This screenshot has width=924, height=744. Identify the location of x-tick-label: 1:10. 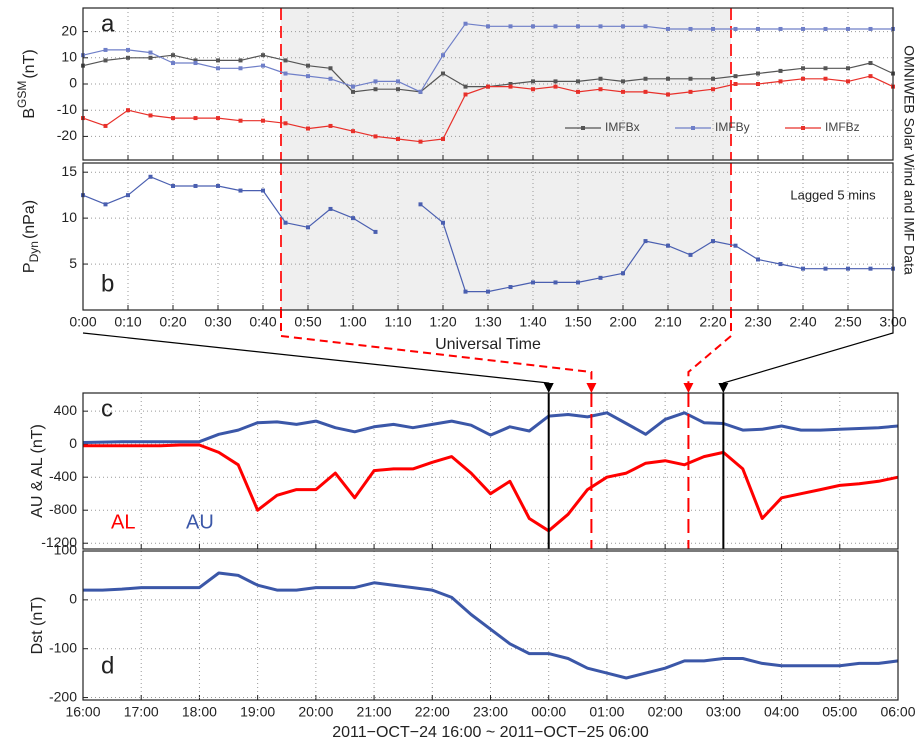
(397, 322).